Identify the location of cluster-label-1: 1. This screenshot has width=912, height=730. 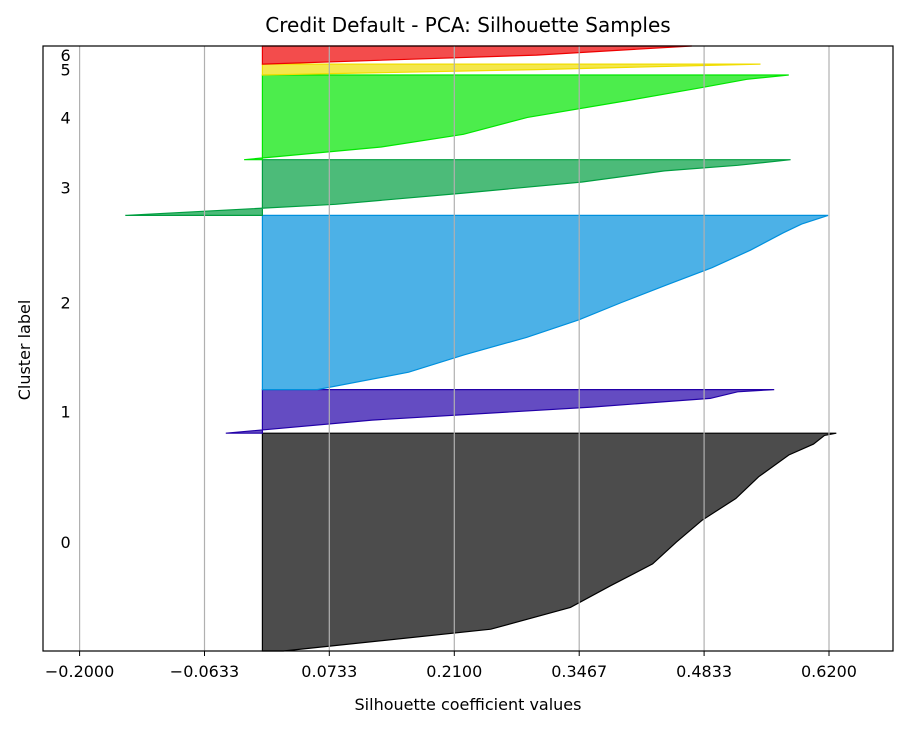
(66, 411).